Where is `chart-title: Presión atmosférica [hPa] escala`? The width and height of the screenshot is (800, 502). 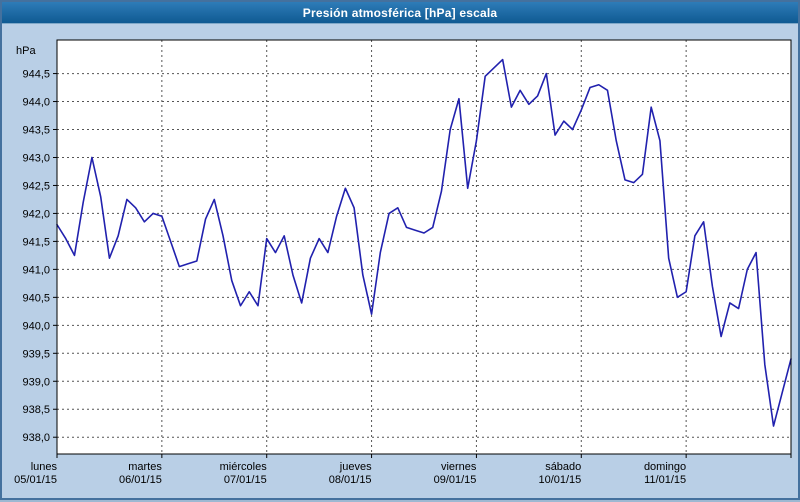
chart-title: Presión atmosférica [hPa] escala is located at coordinates (400, 12).